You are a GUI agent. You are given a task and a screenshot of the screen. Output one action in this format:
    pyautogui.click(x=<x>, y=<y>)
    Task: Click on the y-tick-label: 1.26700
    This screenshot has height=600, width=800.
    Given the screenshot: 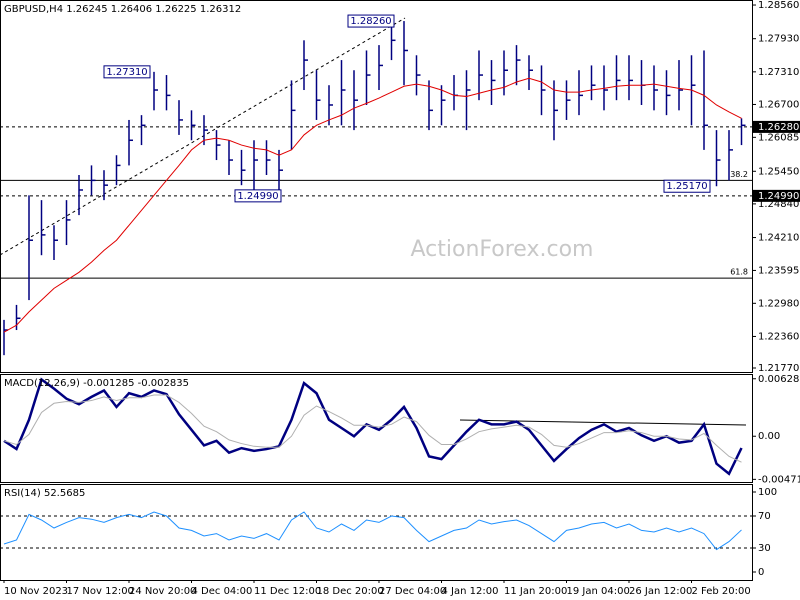 What is the action you would take?
    pyautogui.click(x=778, y=104)
    